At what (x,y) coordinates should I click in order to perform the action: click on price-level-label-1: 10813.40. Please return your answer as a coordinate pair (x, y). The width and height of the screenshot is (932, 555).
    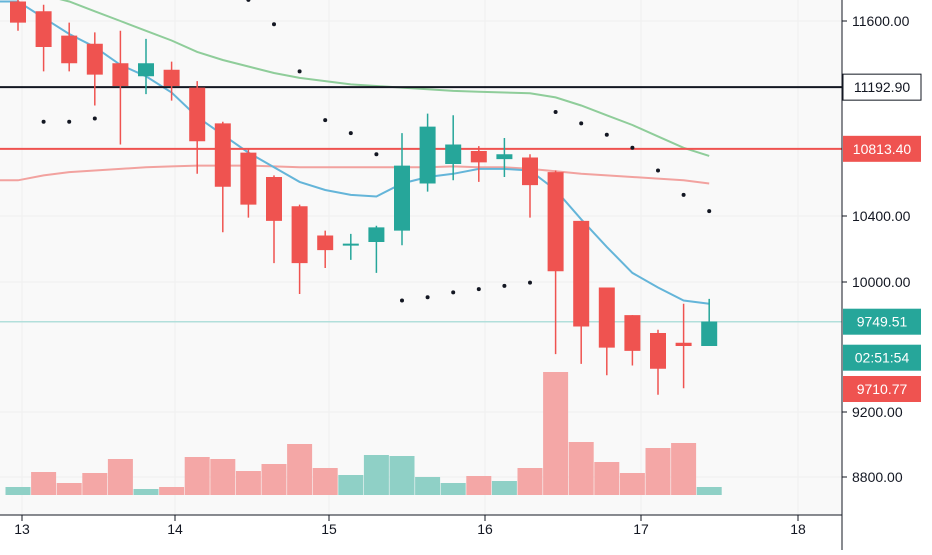
    Looking at the image, I should click on (882, 149).